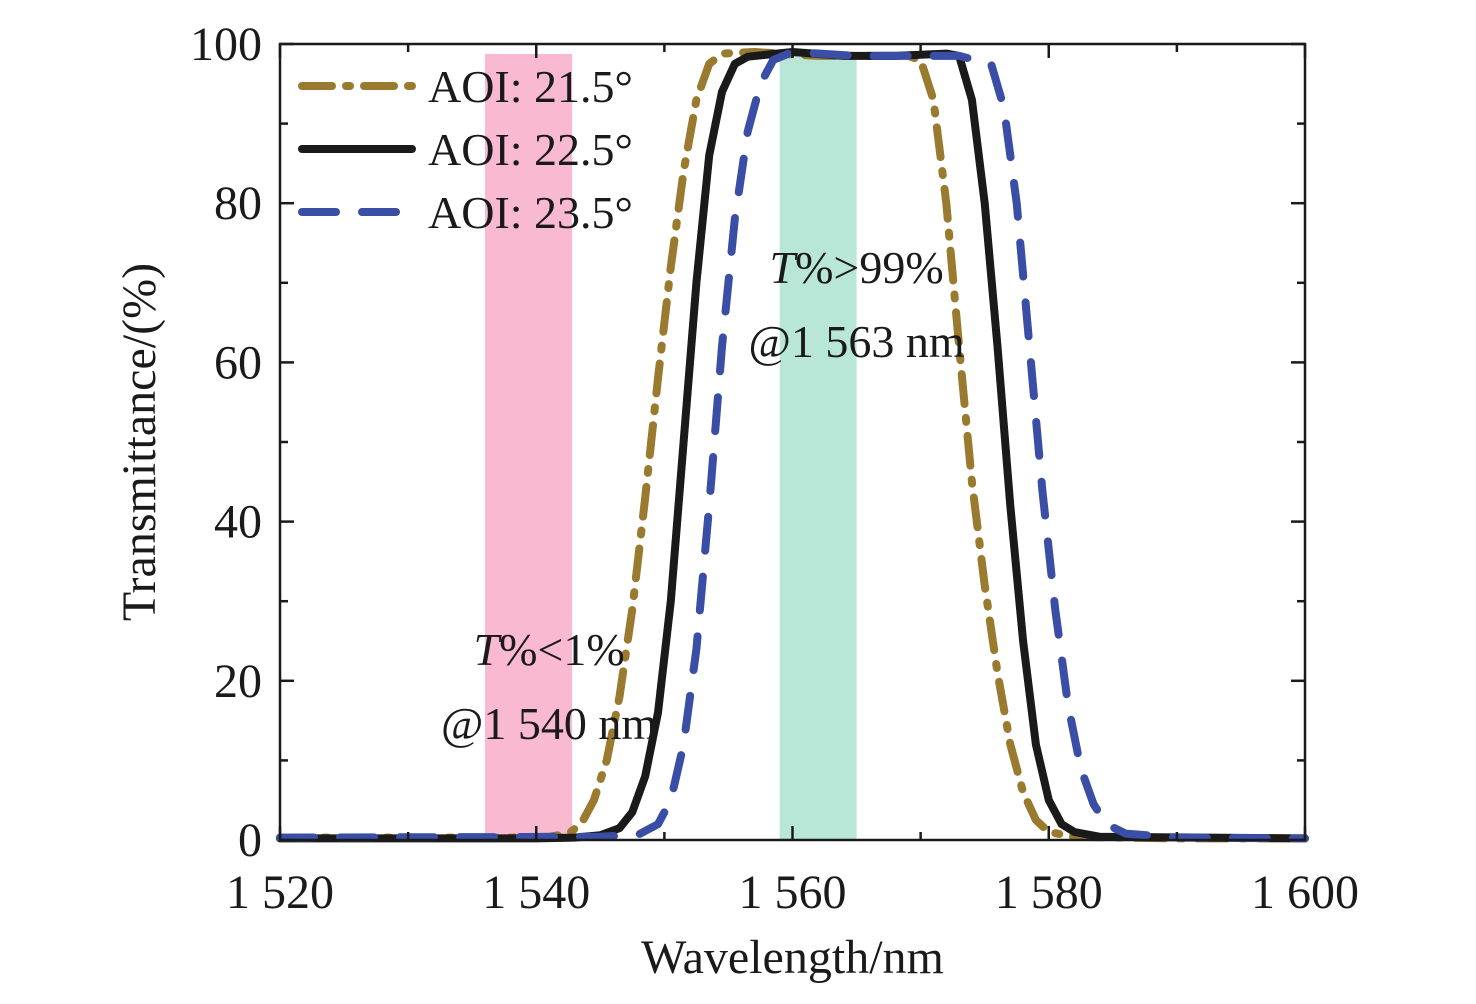  What do you see at coordinates (238, 522) in the screenshot?
I see `y-tick-label: 40` at bounding box center [238, 522].